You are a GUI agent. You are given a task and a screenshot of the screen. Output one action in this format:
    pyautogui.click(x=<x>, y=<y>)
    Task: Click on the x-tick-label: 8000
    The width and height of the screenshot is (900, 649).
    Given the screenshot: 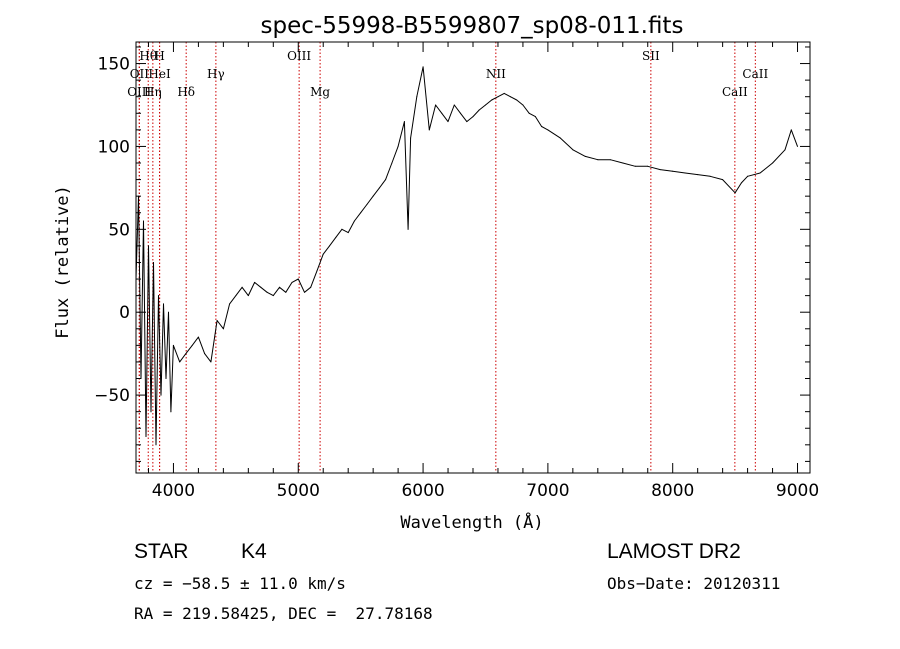 What is the action you would take?
    pyautogui.click(x=672, y=491)
    